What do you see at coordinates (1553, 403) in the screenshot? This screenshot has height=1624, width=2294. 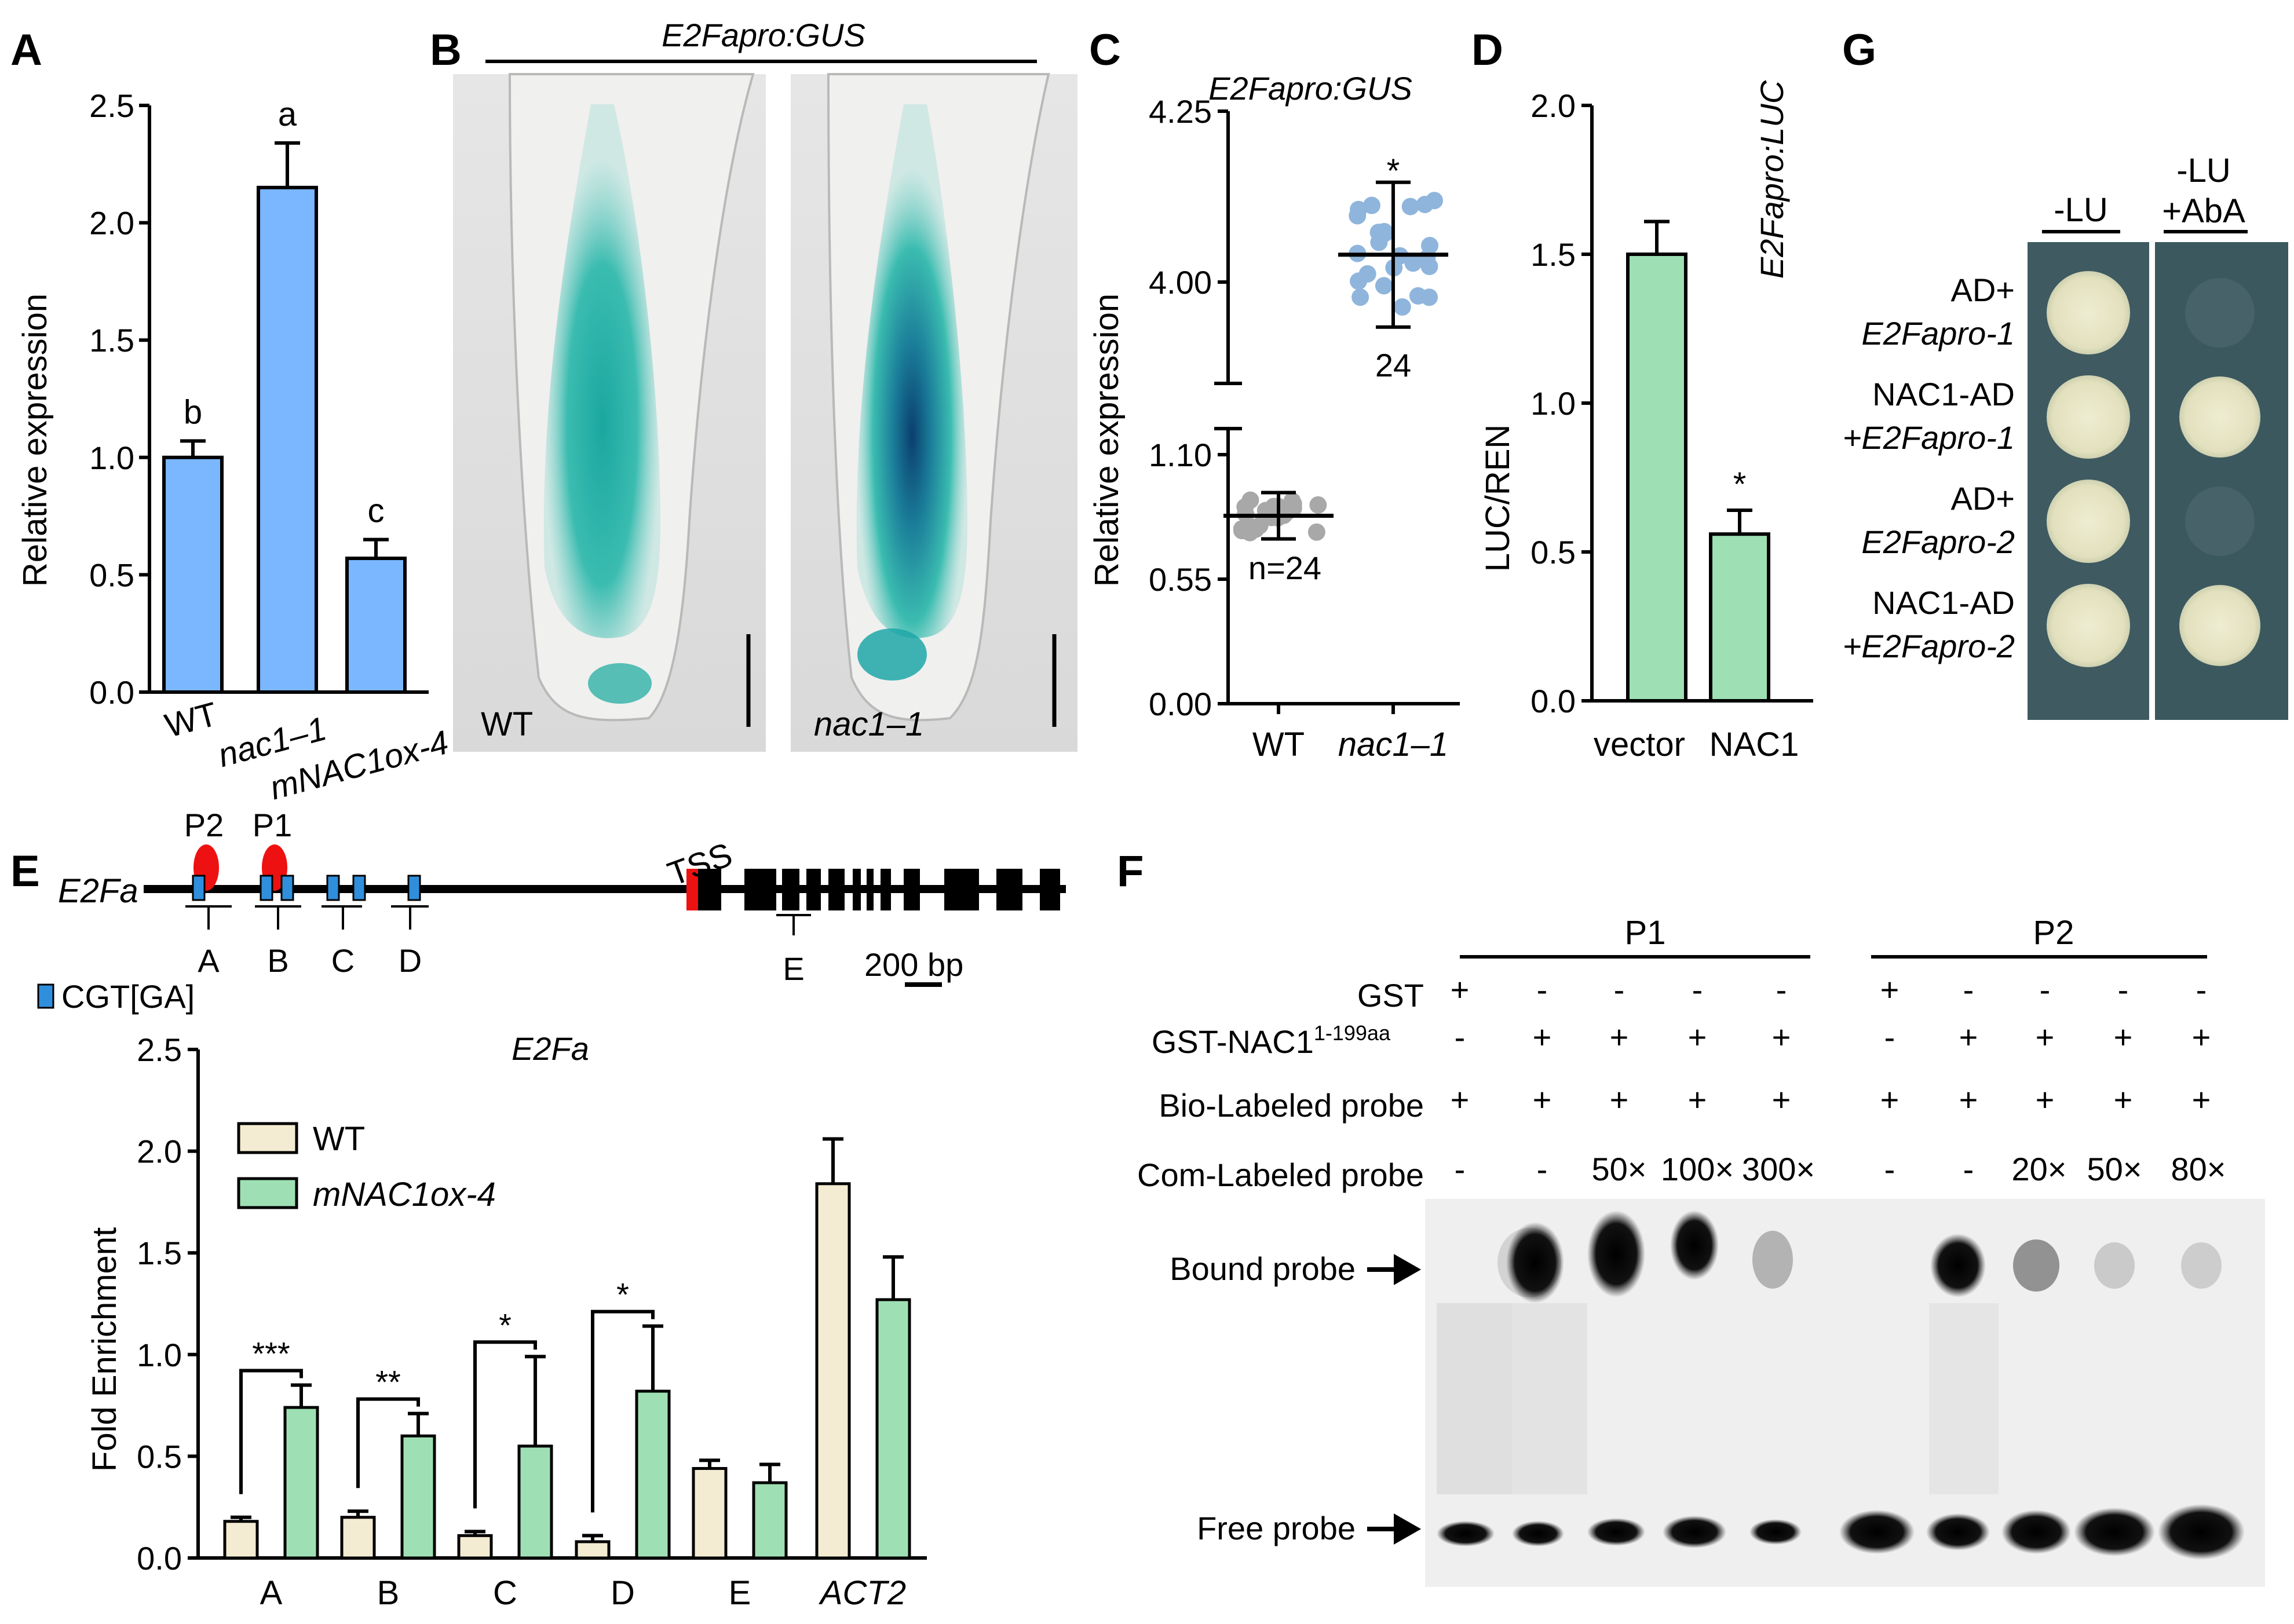 I see `chart-d-tick-label: 1.0` at bounding box center [1553, 403].